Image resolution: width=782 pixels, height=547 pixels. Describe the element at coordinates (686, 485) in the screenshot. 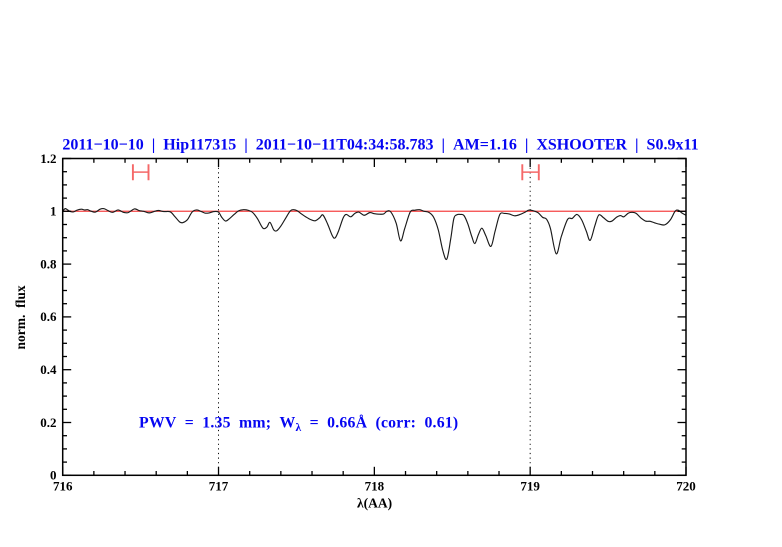

I see `svg-text: 720` at that location.